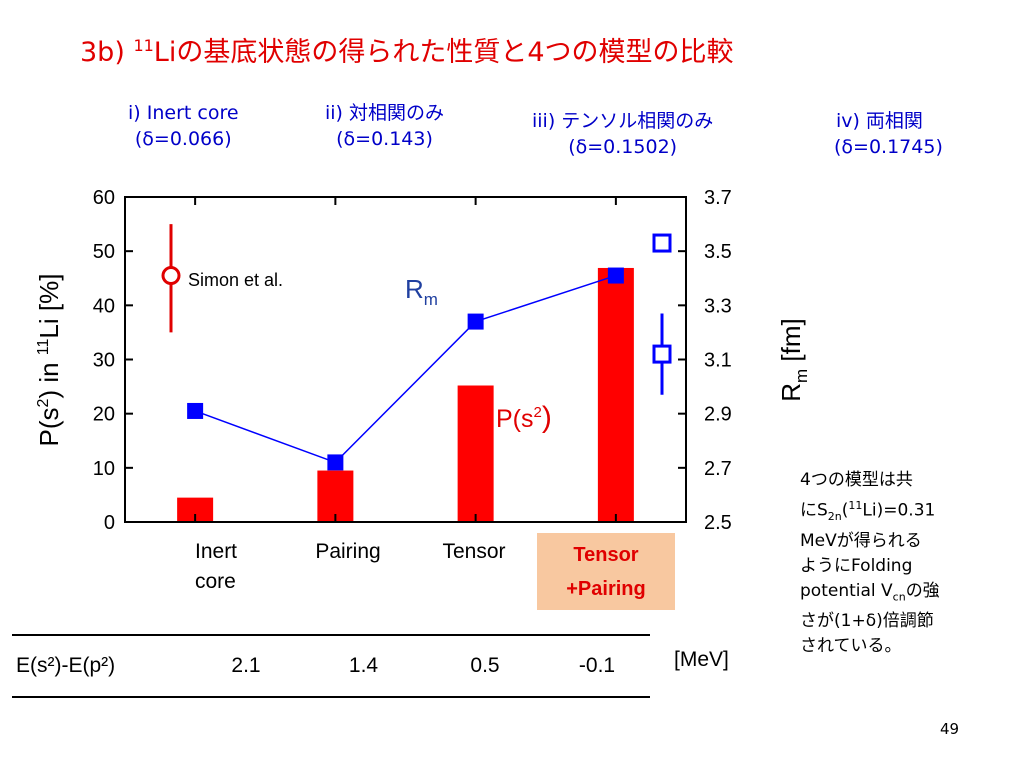  I want to click on note-text: の強, so click(922, 591).